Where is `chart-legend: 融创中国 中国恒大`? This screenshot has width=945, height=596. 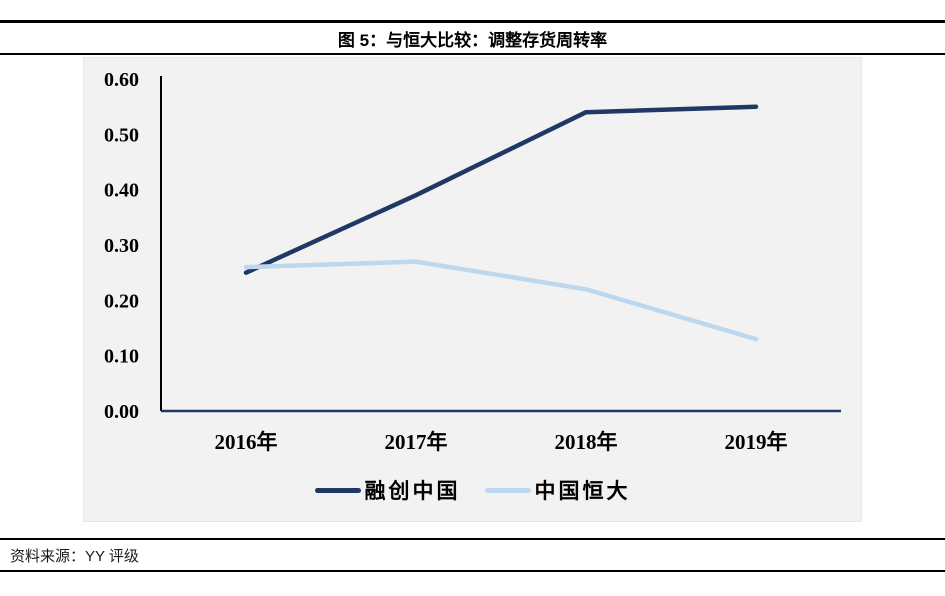
chart-legend: 融创中国 中国恒大 is located at coordinates (472, 490).